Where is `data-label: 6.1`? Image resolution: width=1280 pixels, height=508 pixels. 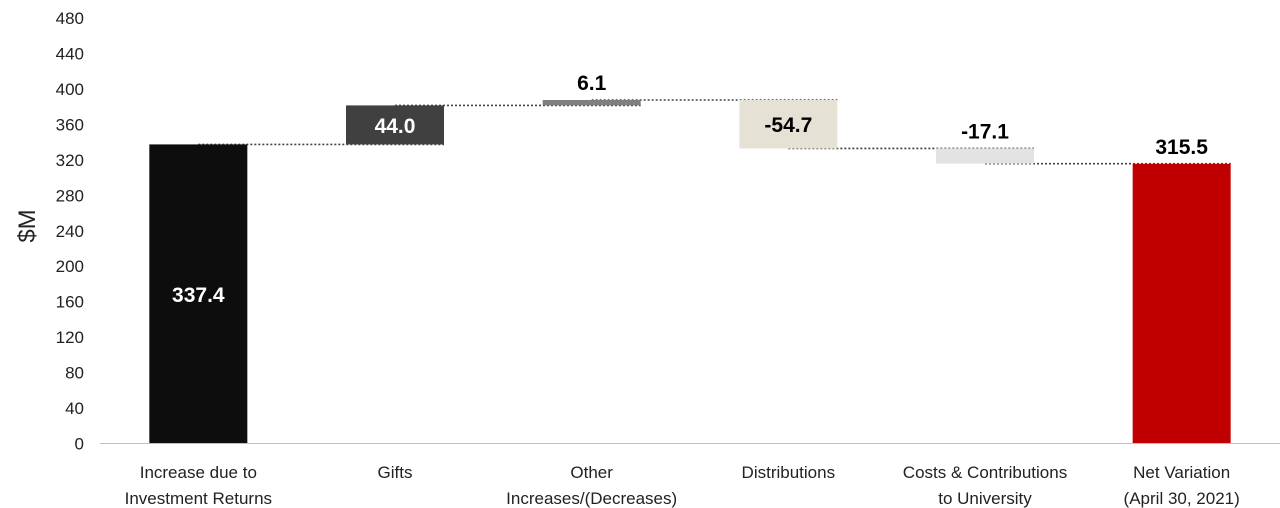 data-label: 6.1 is located at coordinates (592, 83).